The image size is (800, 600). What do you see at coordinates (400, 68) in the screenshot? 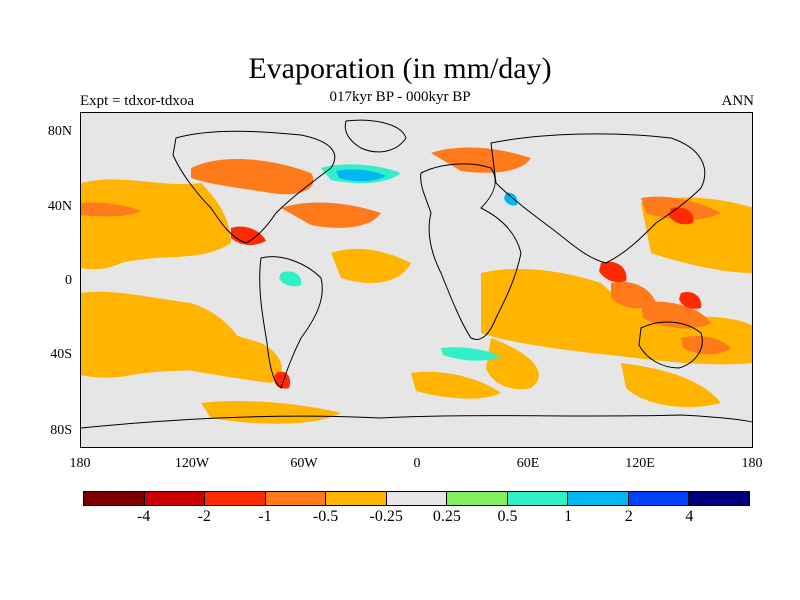
I see `map-title: Evaporation (in mm/day)` at bounding box center [400, 68].